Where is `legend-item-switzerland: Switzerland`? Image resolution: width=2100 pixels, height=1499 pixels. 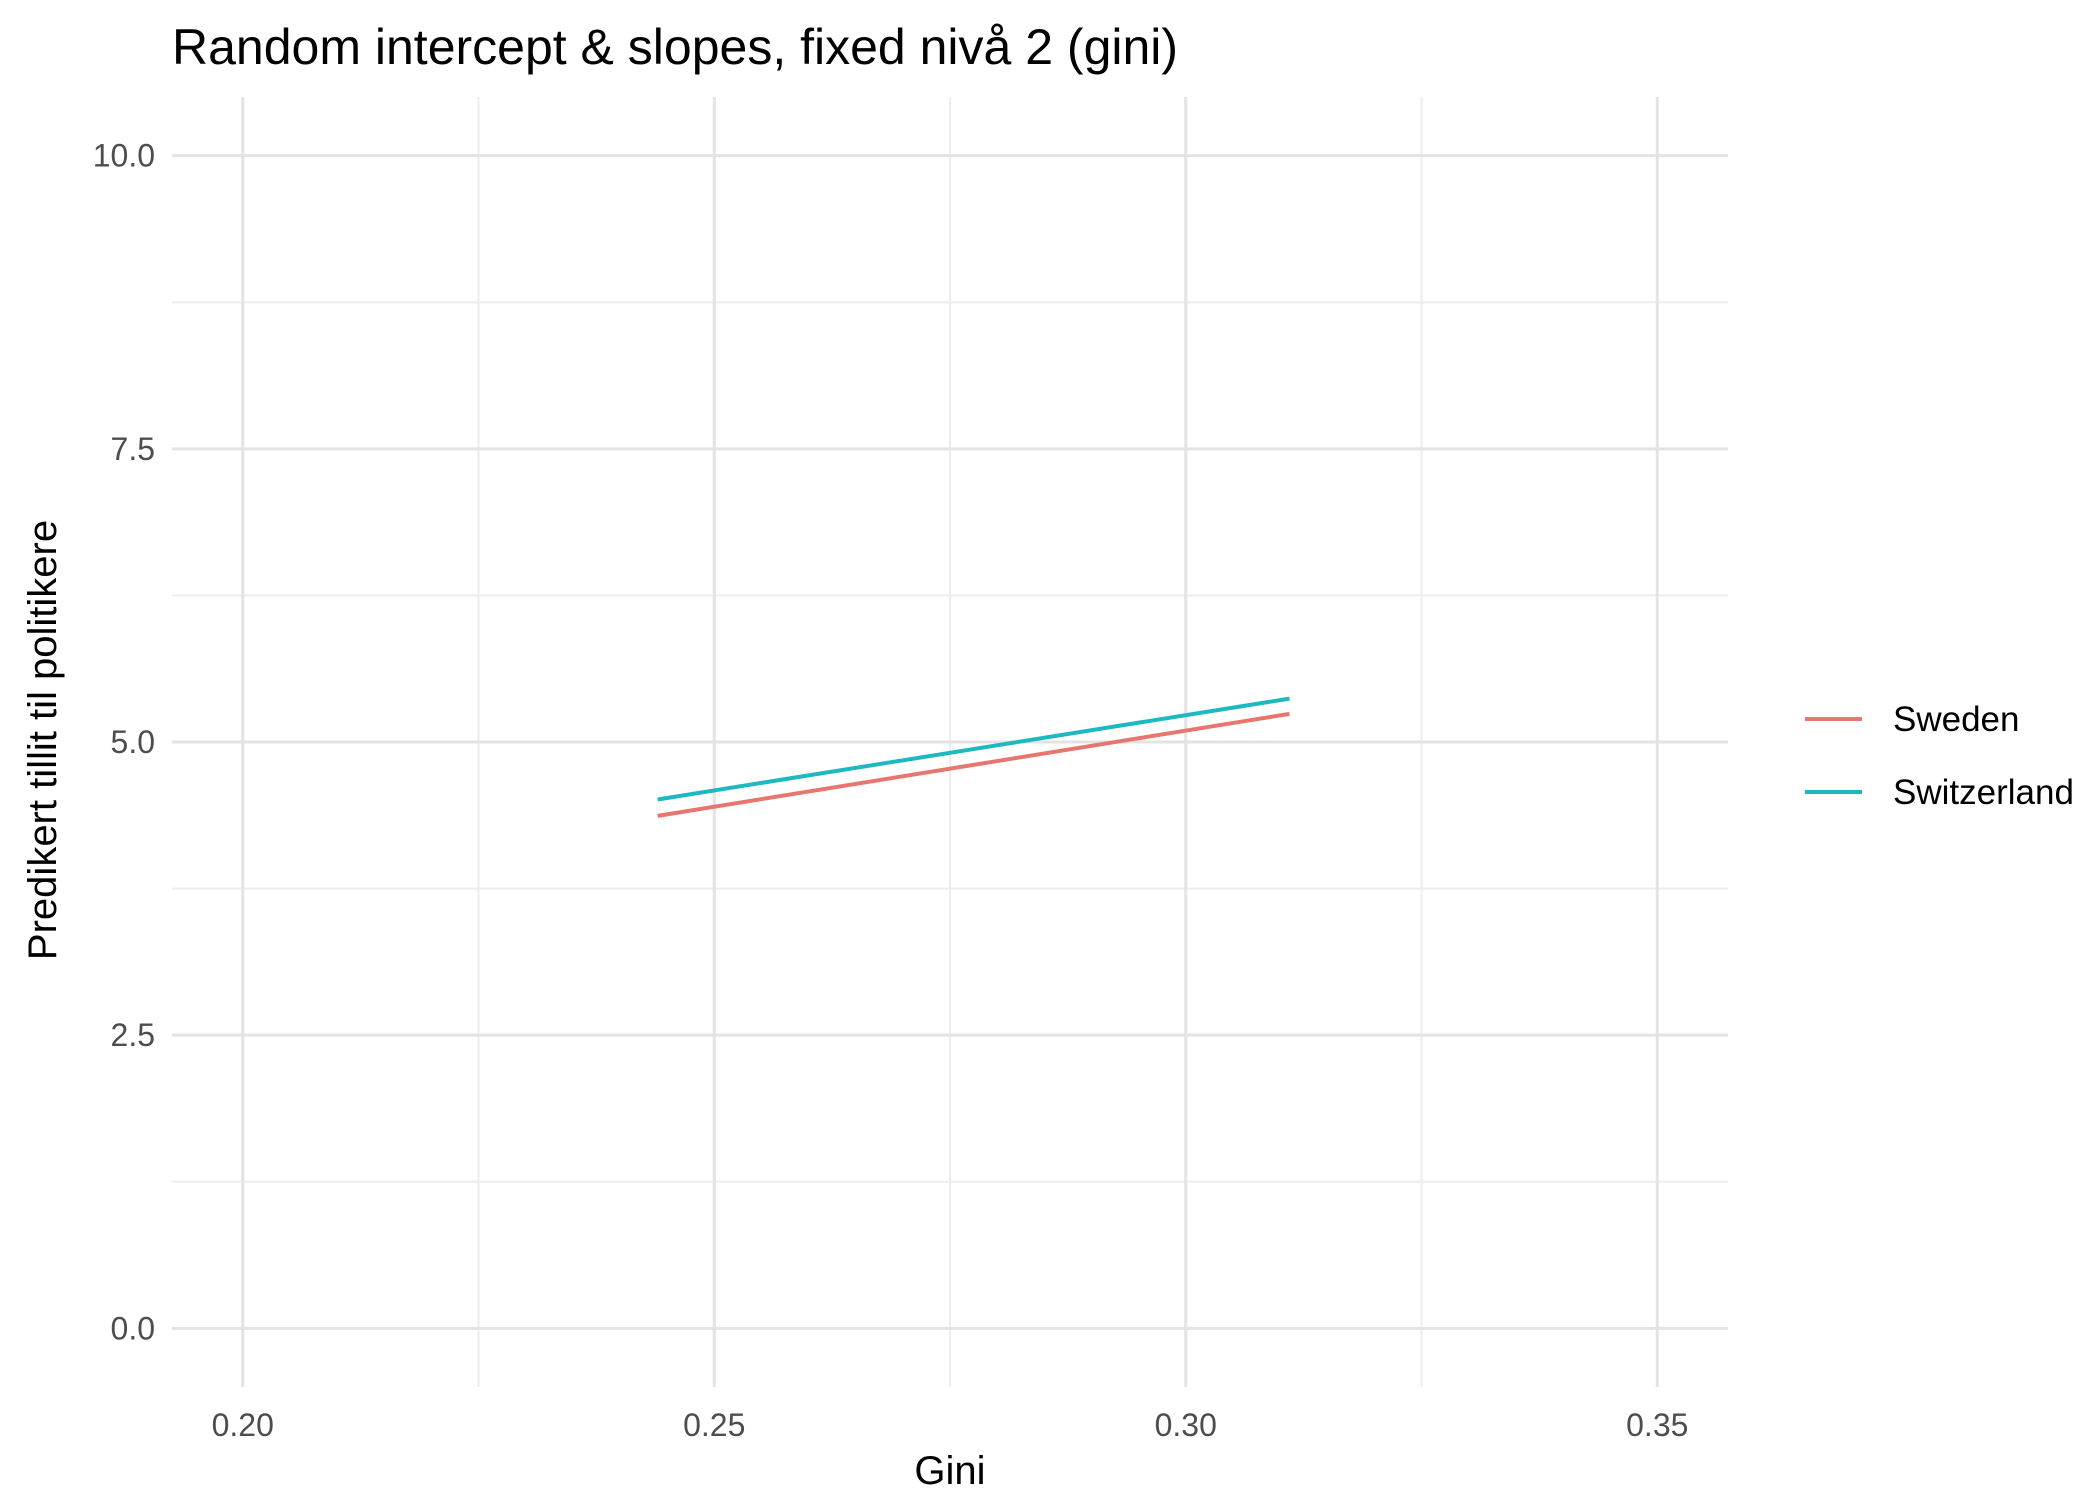
legend-item-switzerland: Switzerland is located at coordinates (1939, 792).